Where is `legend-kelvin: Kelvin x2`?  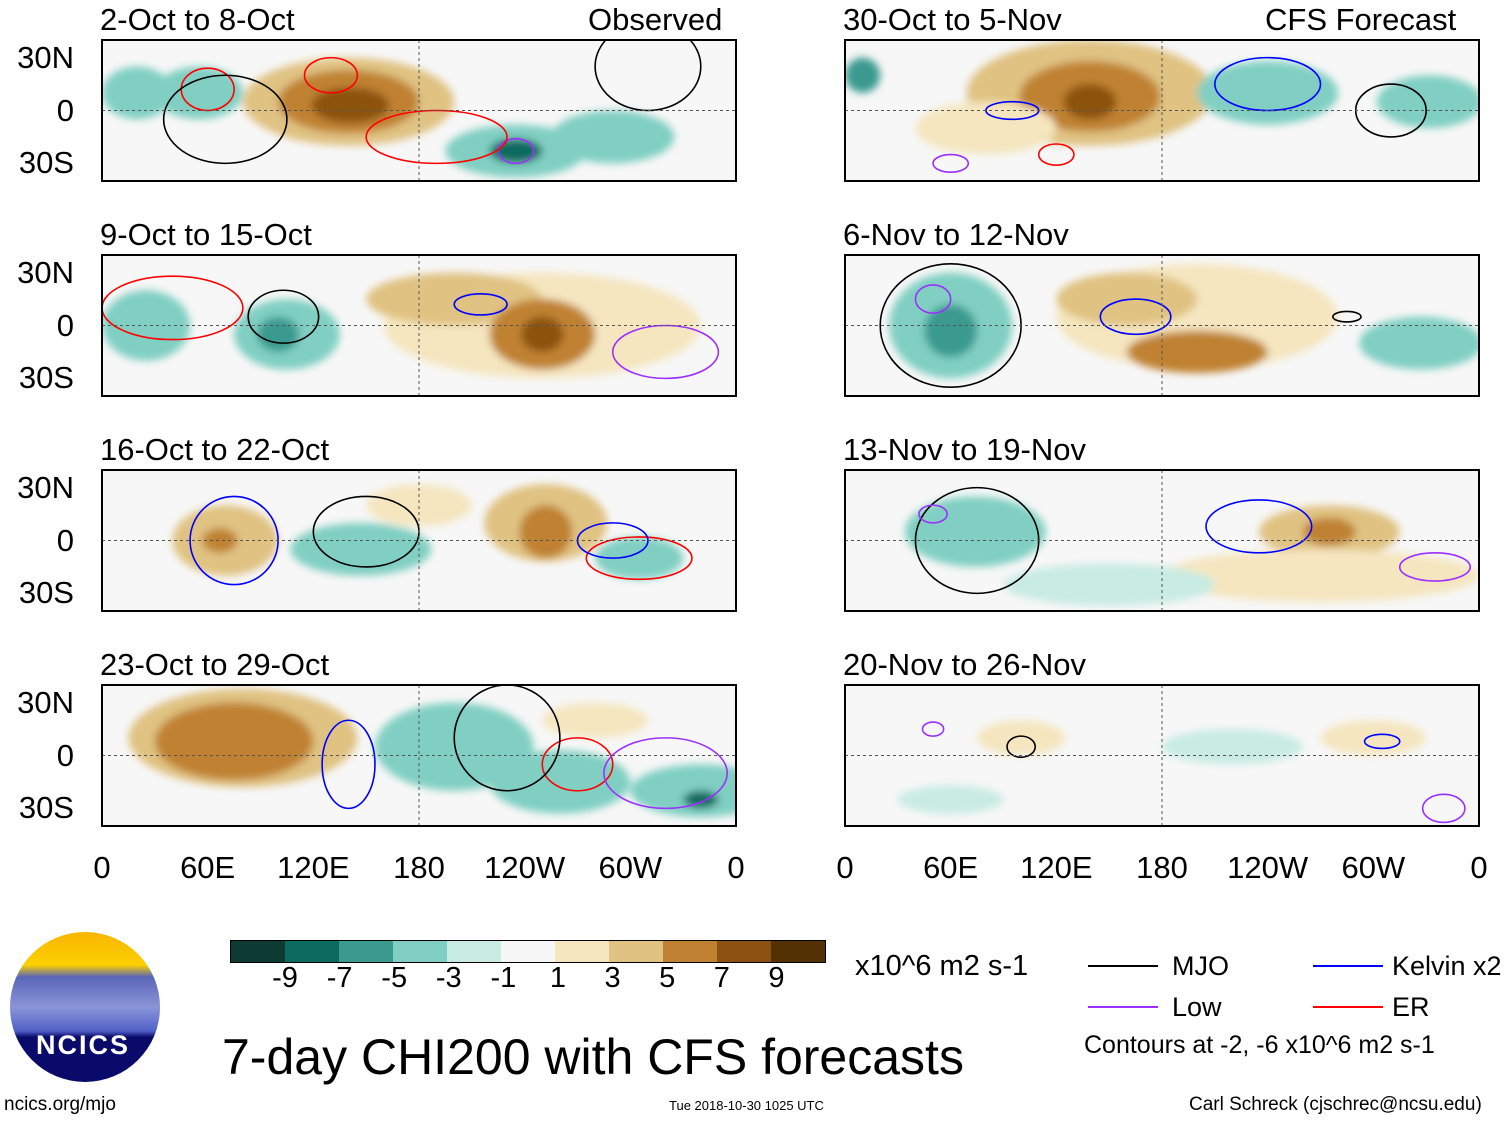
legend-kelvin: Kelvin x2 is located at coordinates (1447, 966).